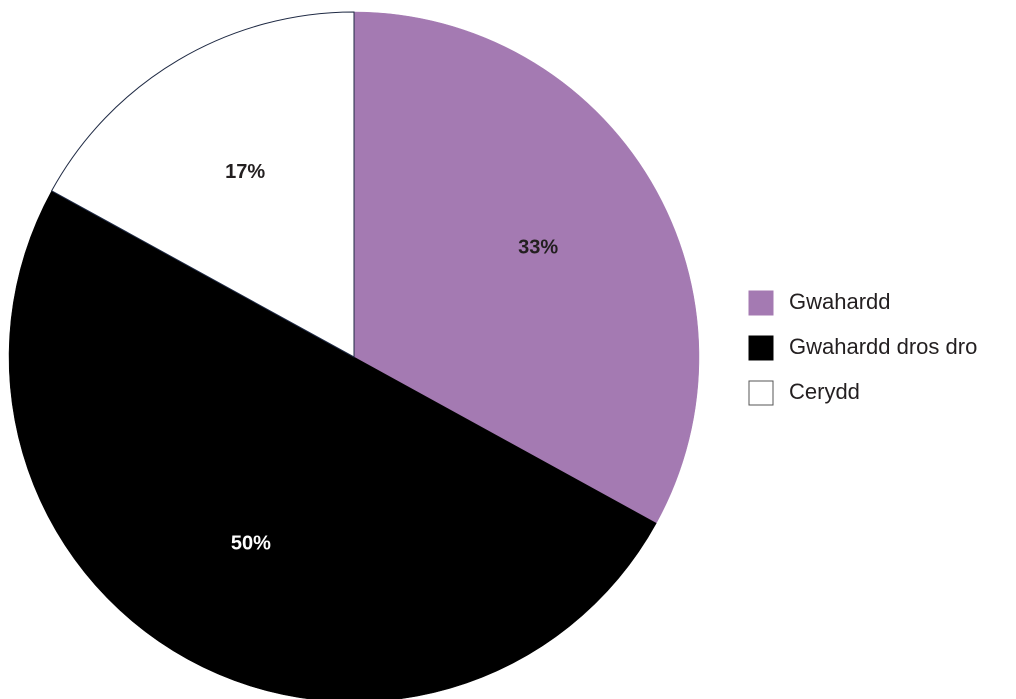 This screenshot has height=699, width=1016. Describe the element at coordinates (761, 393) in the screenshot. I see `legend-swatch-cerydd` at that location.